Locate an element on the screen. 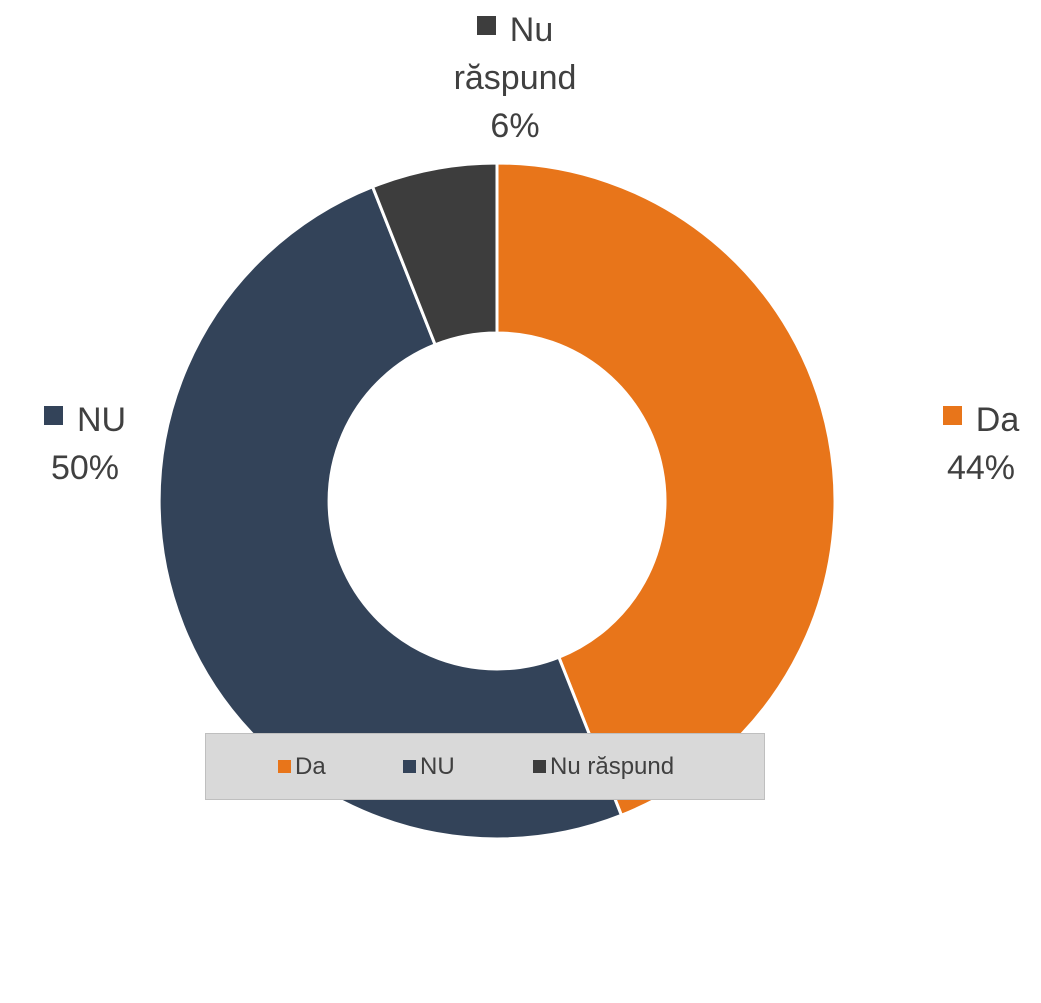 The image size is (1041, 1003). donut-slice is located at coordinates (434, 254).